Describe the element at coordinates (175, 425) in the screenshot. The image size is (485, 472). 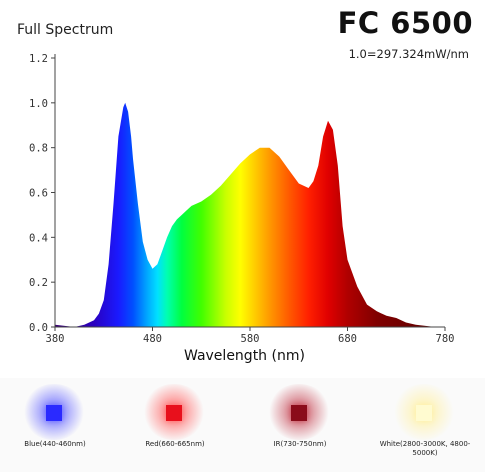
I see `legend-item-red: Red(660-665nm)` at that location.